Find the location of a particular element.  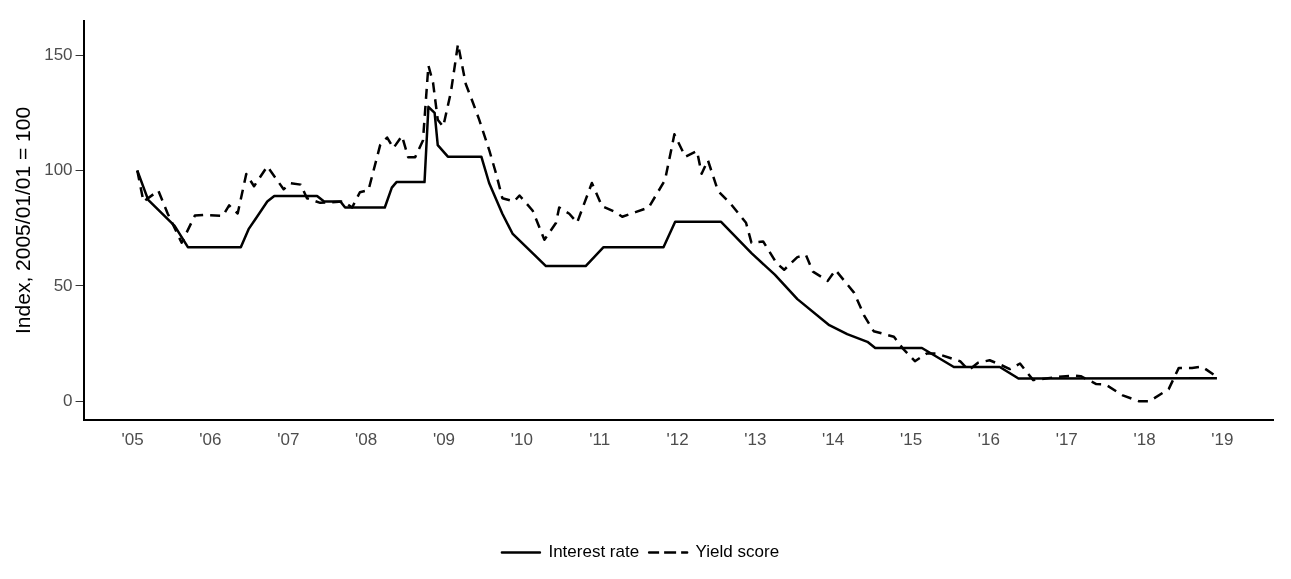

x-tick-label: '09 is located at coordinates (444, 440).